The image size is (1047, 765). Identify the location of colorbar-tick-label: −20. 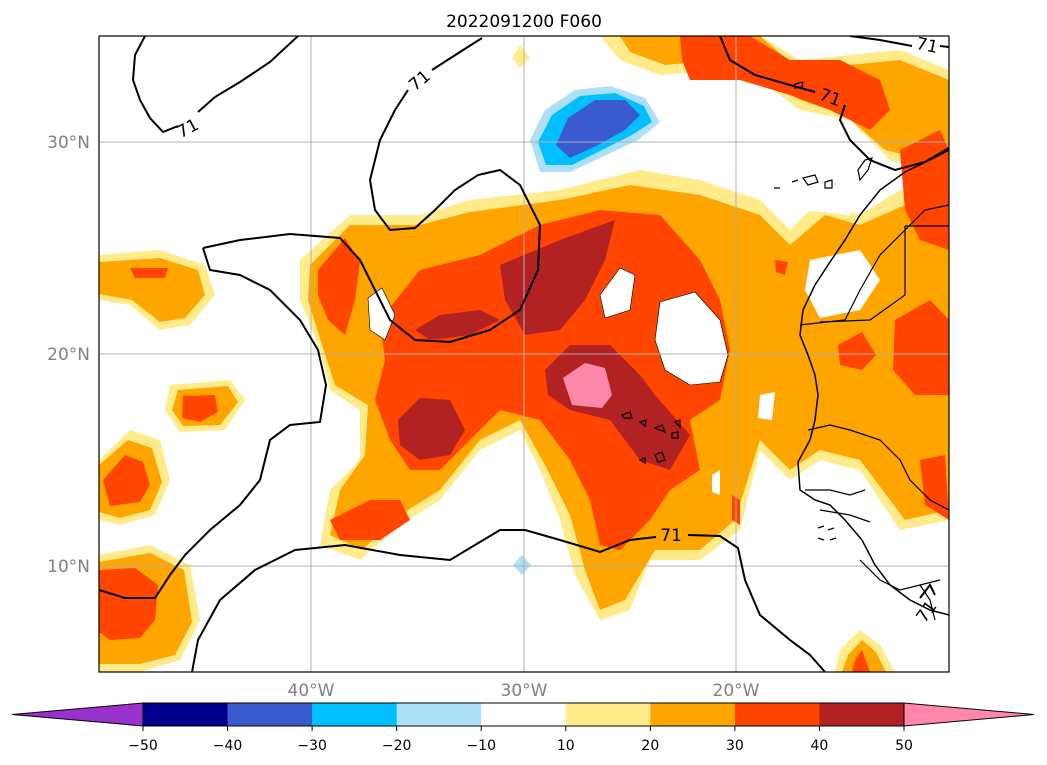
(397, 746).